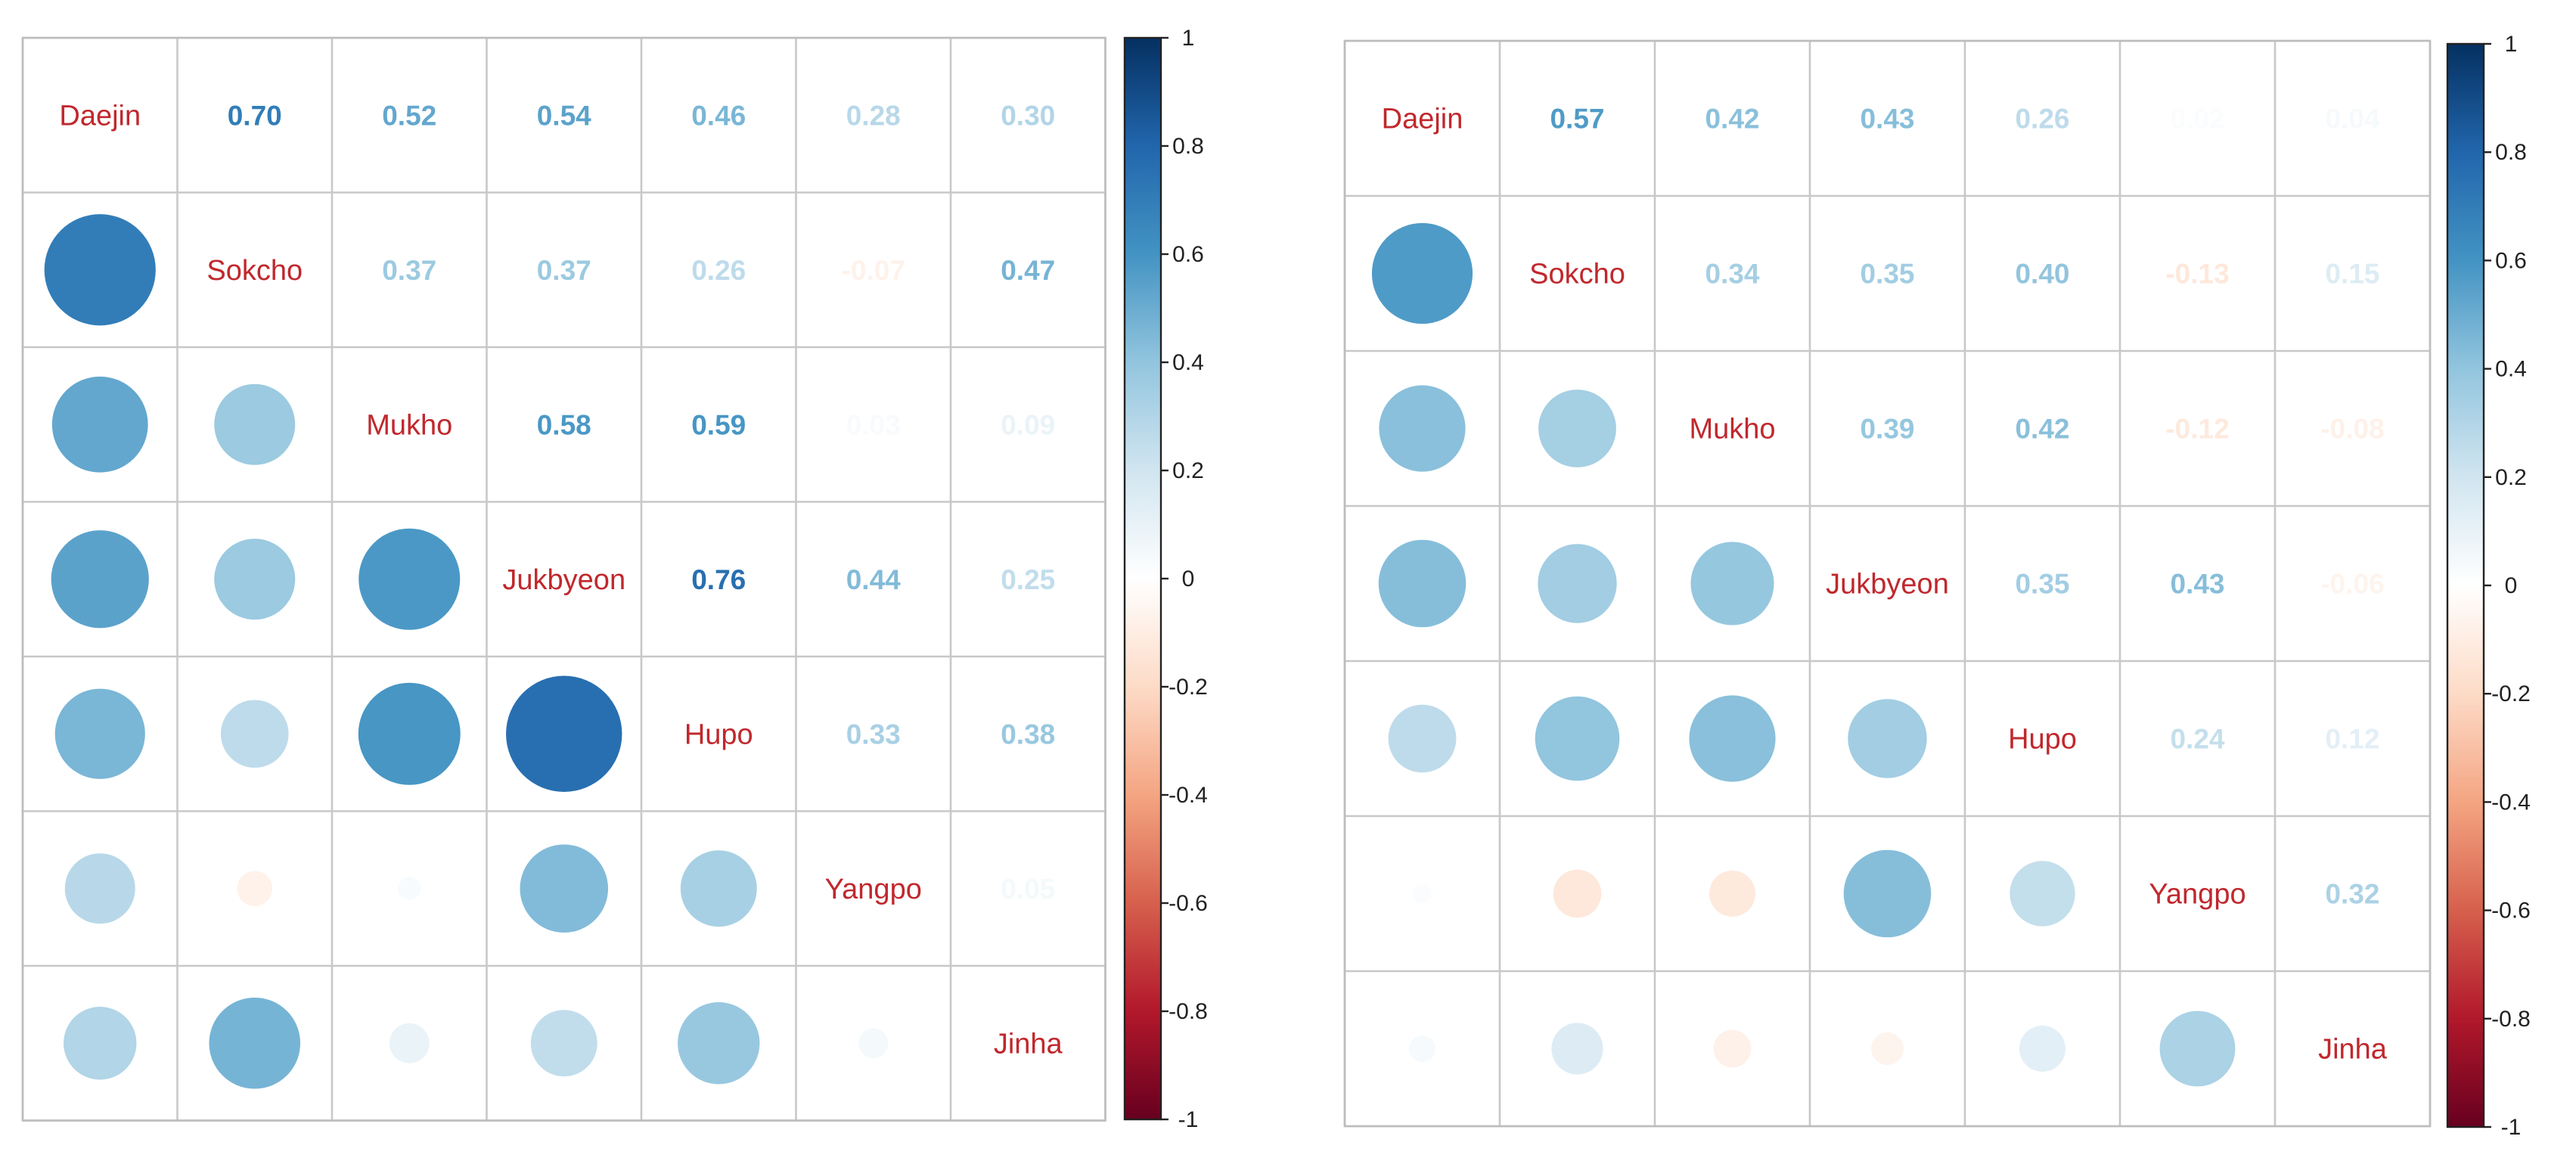  I want to click on coefficient-label: 0.33, so click(873, 735).